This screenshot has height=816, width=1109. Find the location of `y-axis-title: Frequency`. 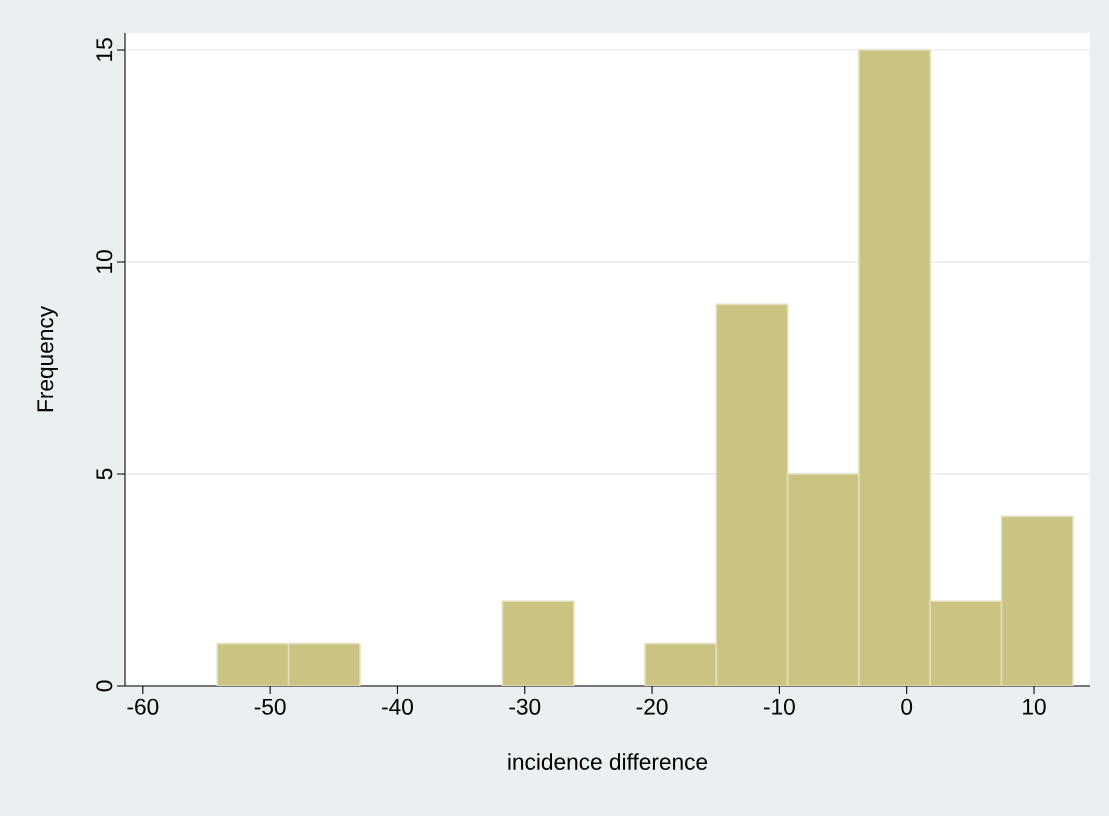

y-axis-title: Frequency is located at coordinates (47, 359).